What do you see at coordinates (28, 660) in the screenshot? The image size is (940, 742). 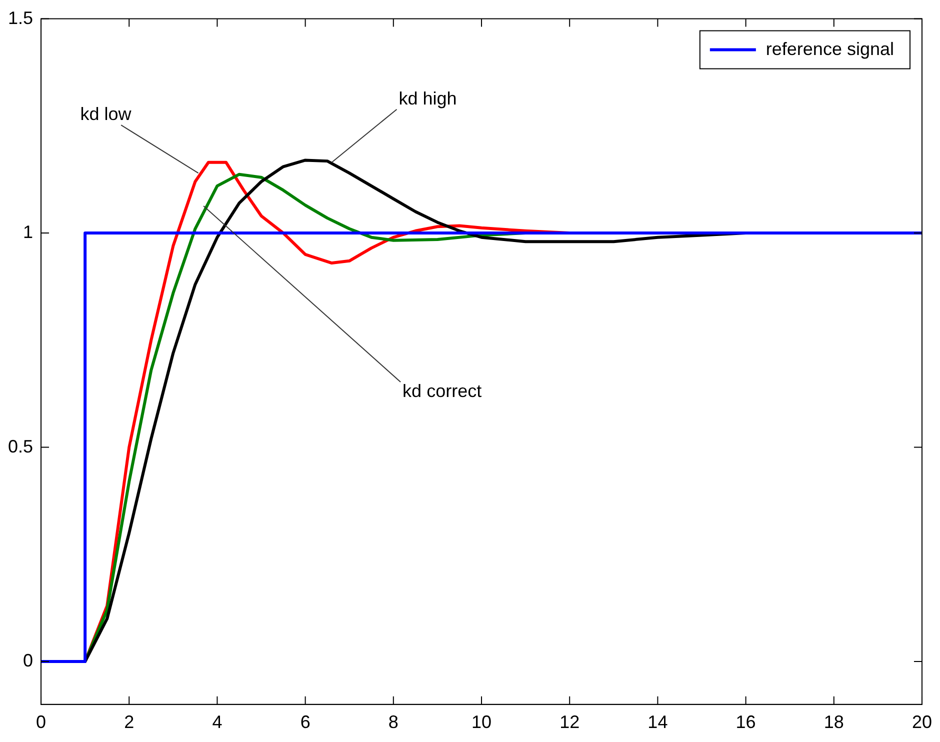 I see `y-tick-label: 0` at bounding box center [28, 660].